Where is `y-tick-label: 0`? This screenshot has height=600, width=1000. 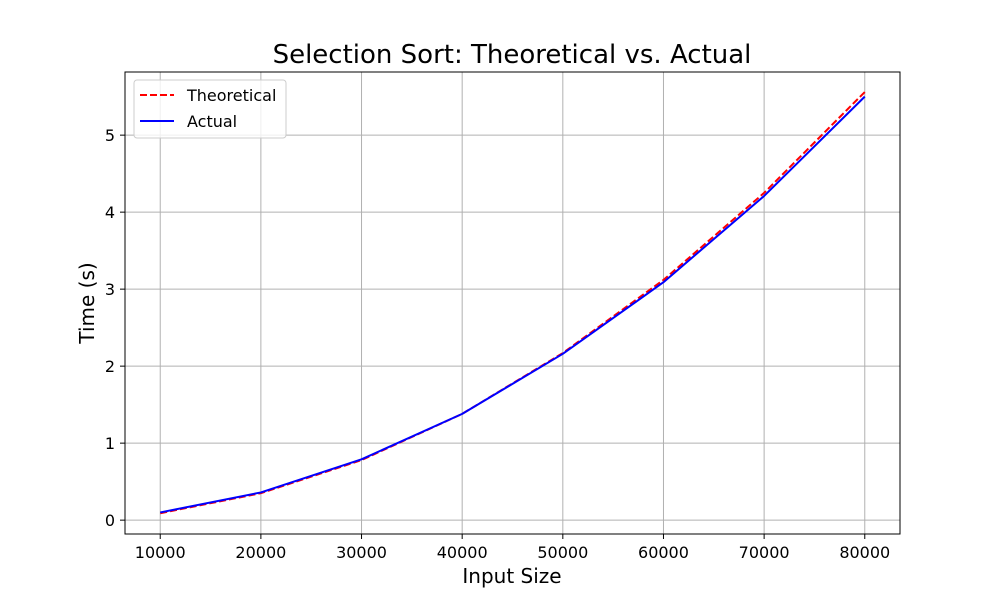 y-tick-label: 0 is located at coordinates (110, 520).